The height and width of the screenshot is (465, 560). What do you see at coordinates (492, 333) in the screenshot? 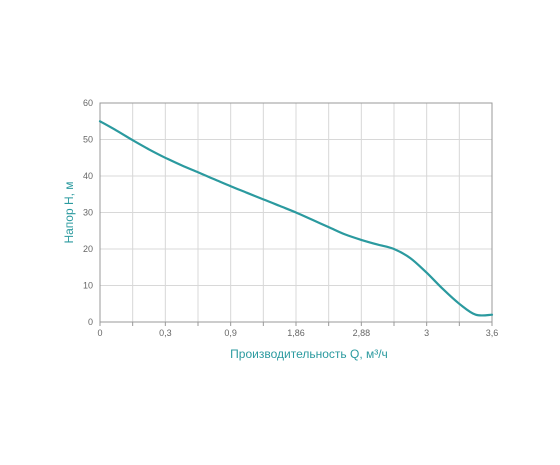
I see `x-tick-label: 3,6` at bounding box center [492, 333].